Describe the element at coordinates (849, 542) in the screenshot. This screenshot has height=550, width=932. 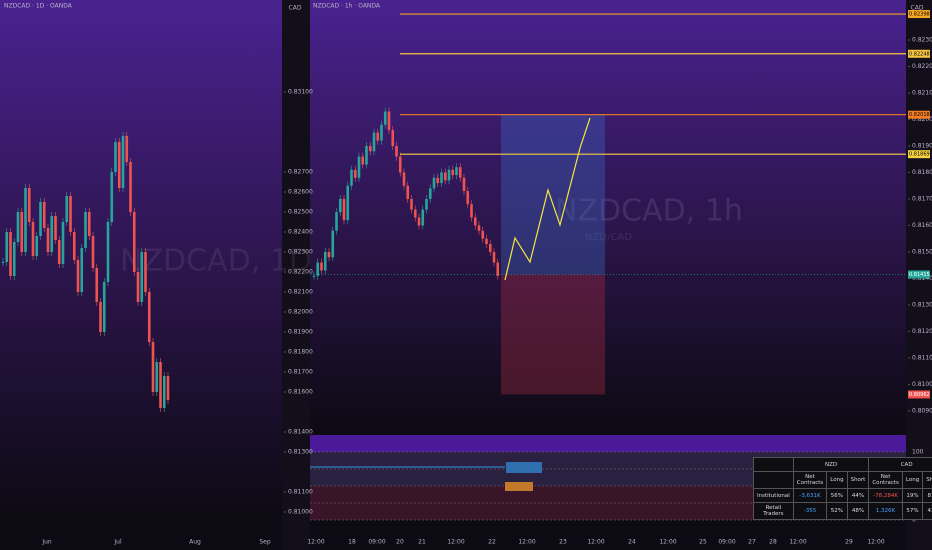
I see `x-tick-label: 29` at that location.